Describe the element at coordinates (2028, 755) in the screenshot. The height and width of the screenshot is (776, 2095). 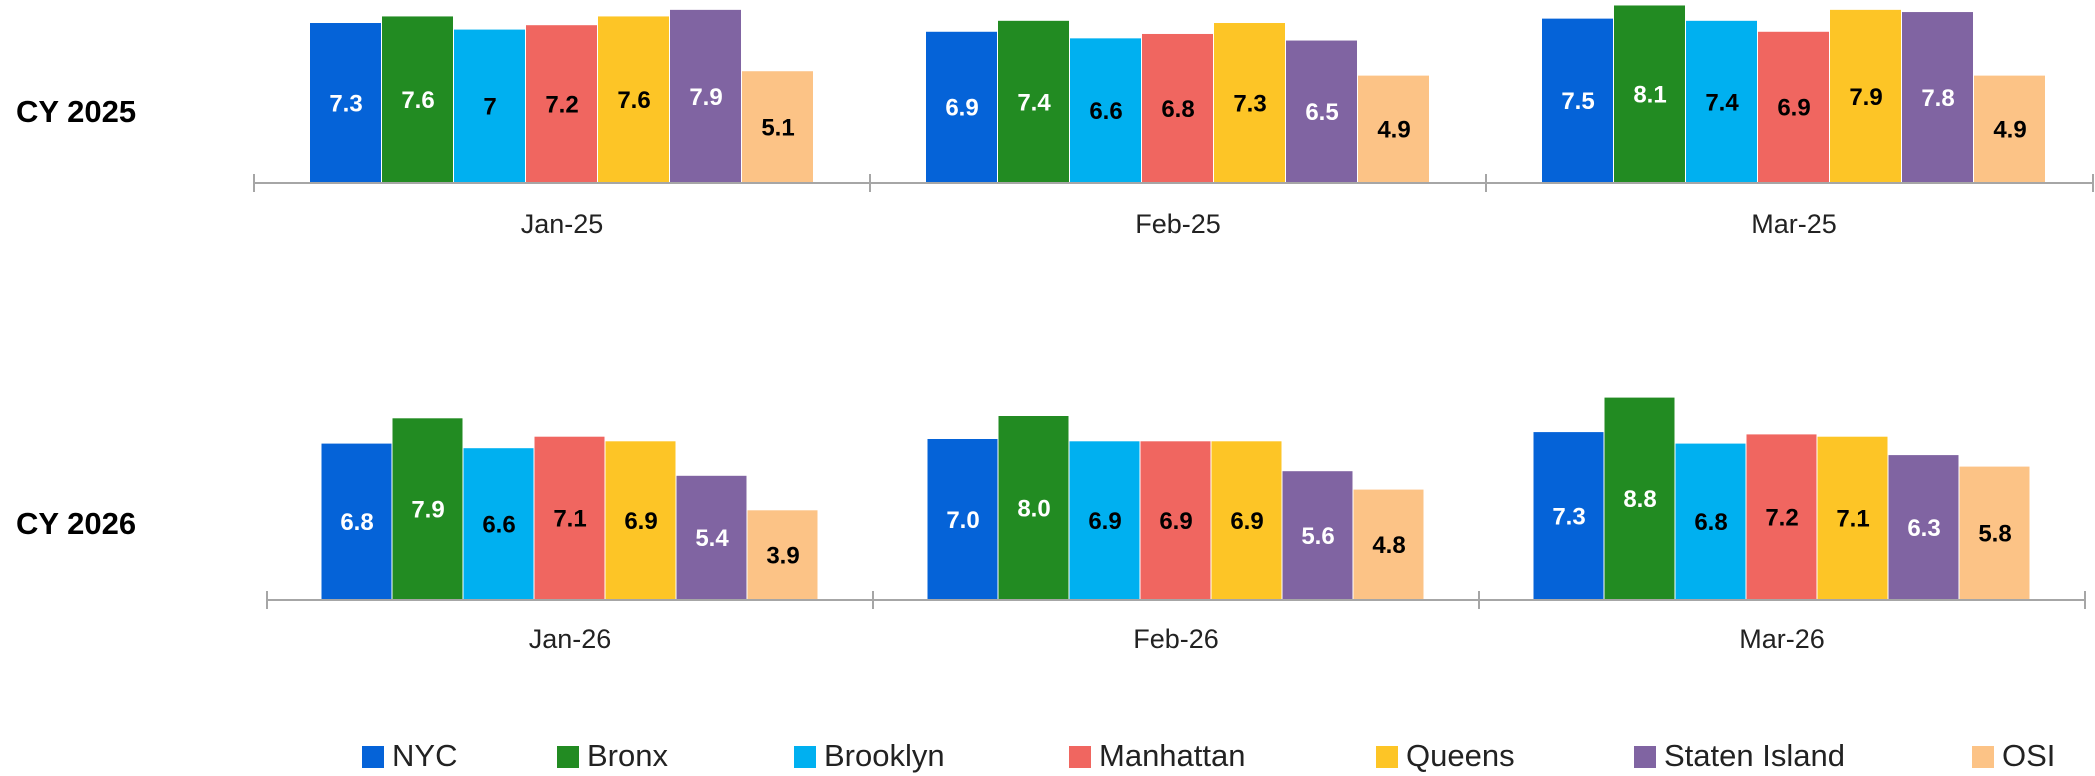
I see `legend-label: OSI` at that location.